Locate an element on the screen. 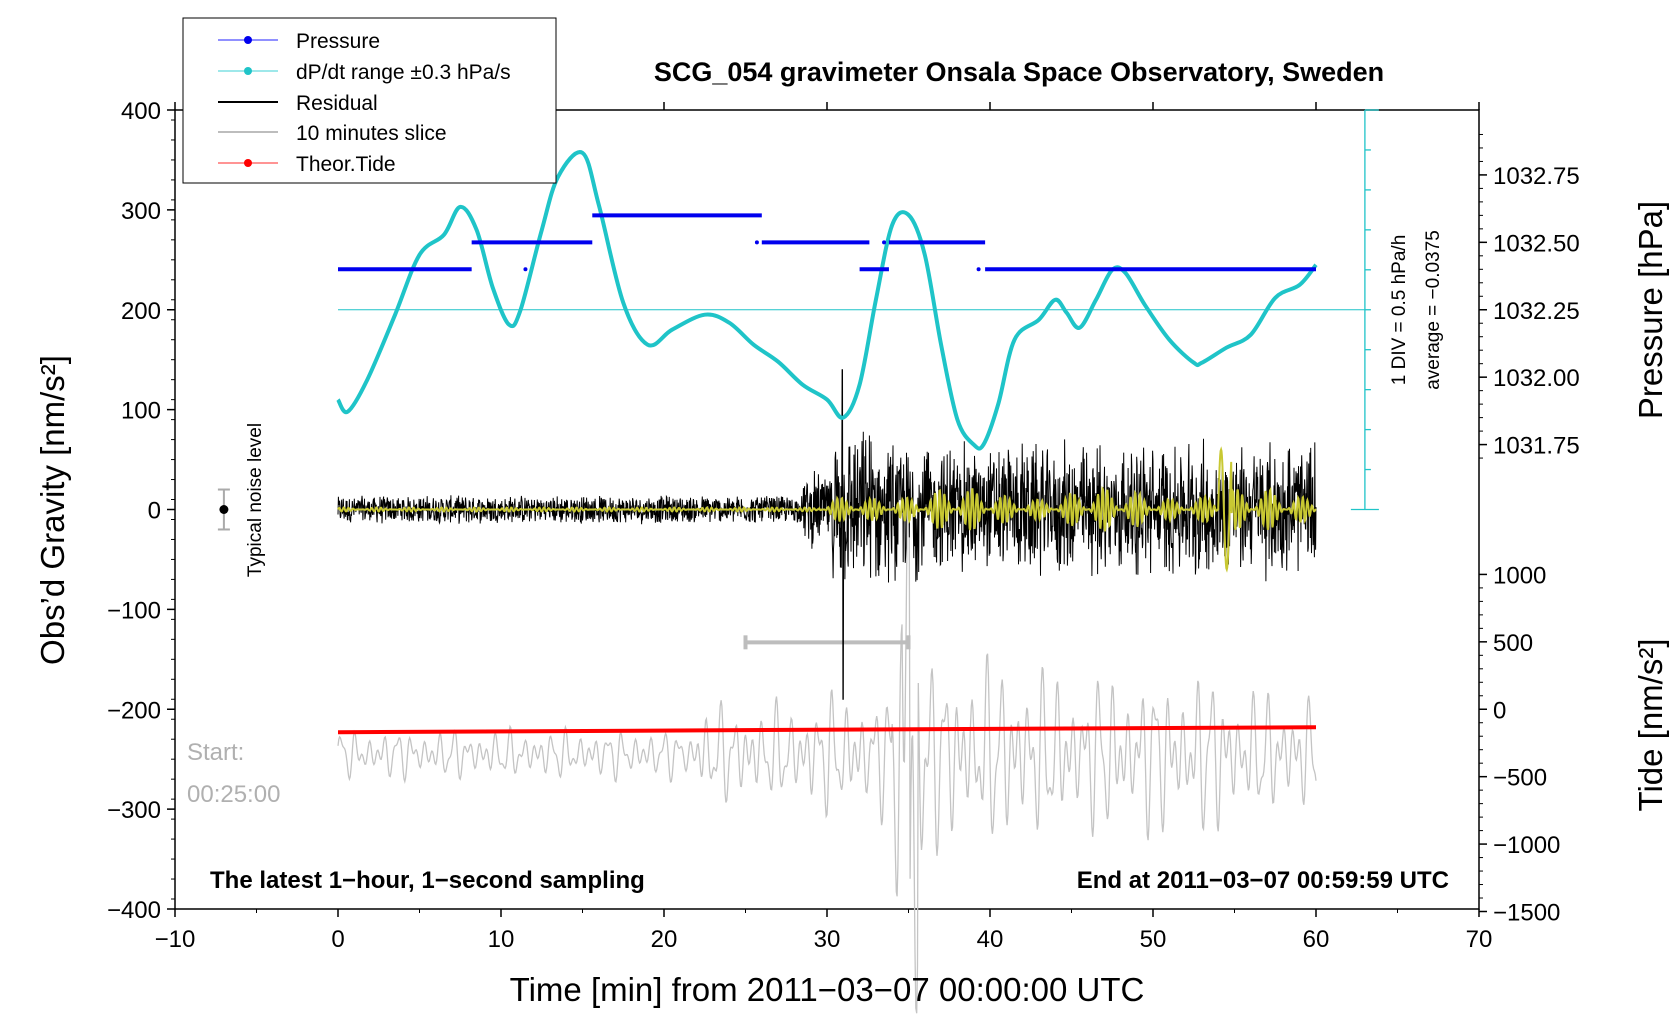 This screenshot has height=1020, width=1676. legend-box is located at coordinates (369, 100).